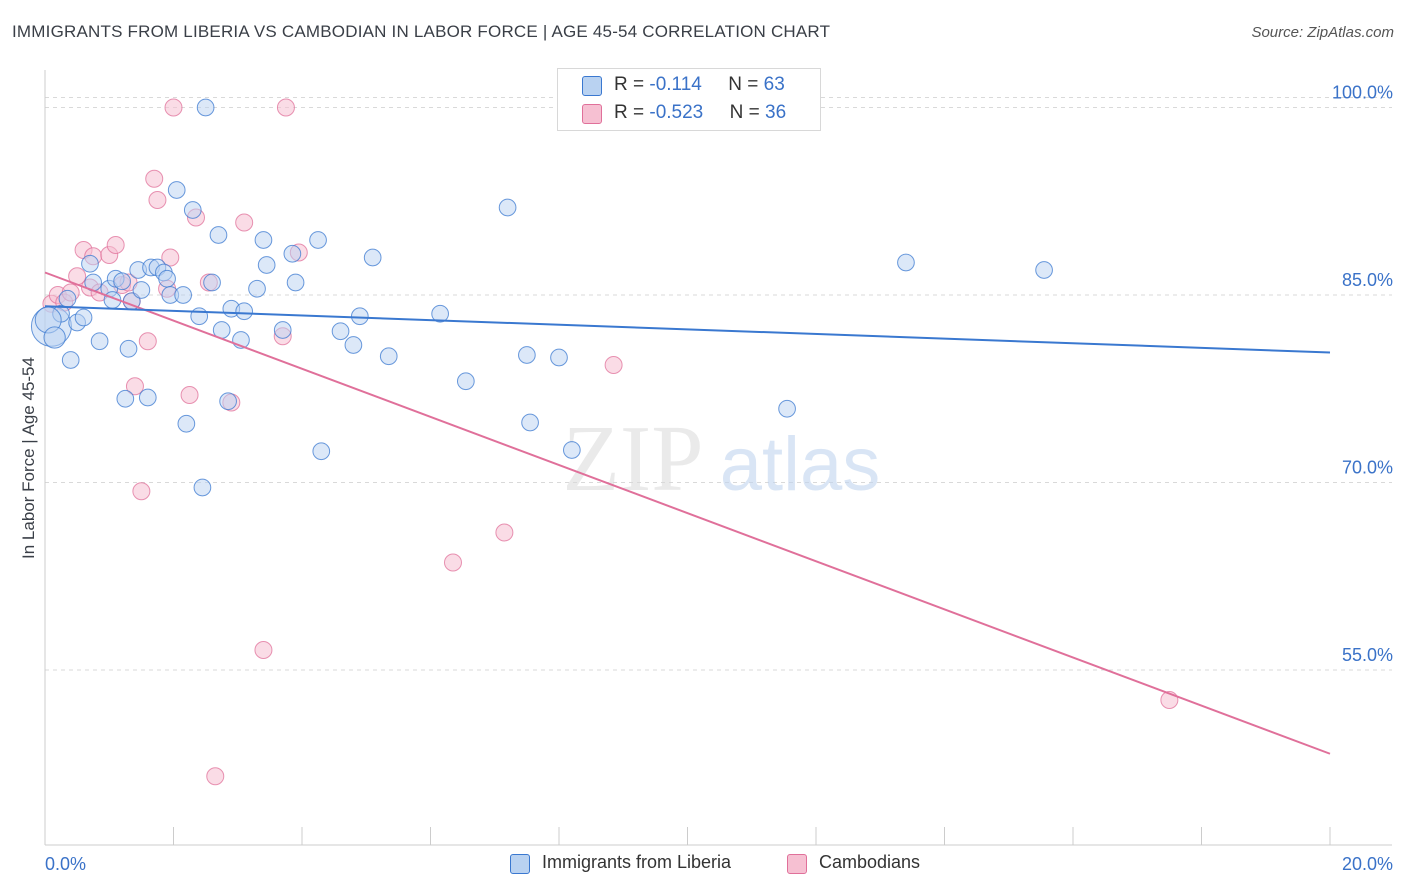 Image resolution: width=1406 pixels, height=892 pixels. What do you see at coordinates (676, 112) in the screenshot?
I see `legend-r-value: -0.523` at bounding box center [676, 112].